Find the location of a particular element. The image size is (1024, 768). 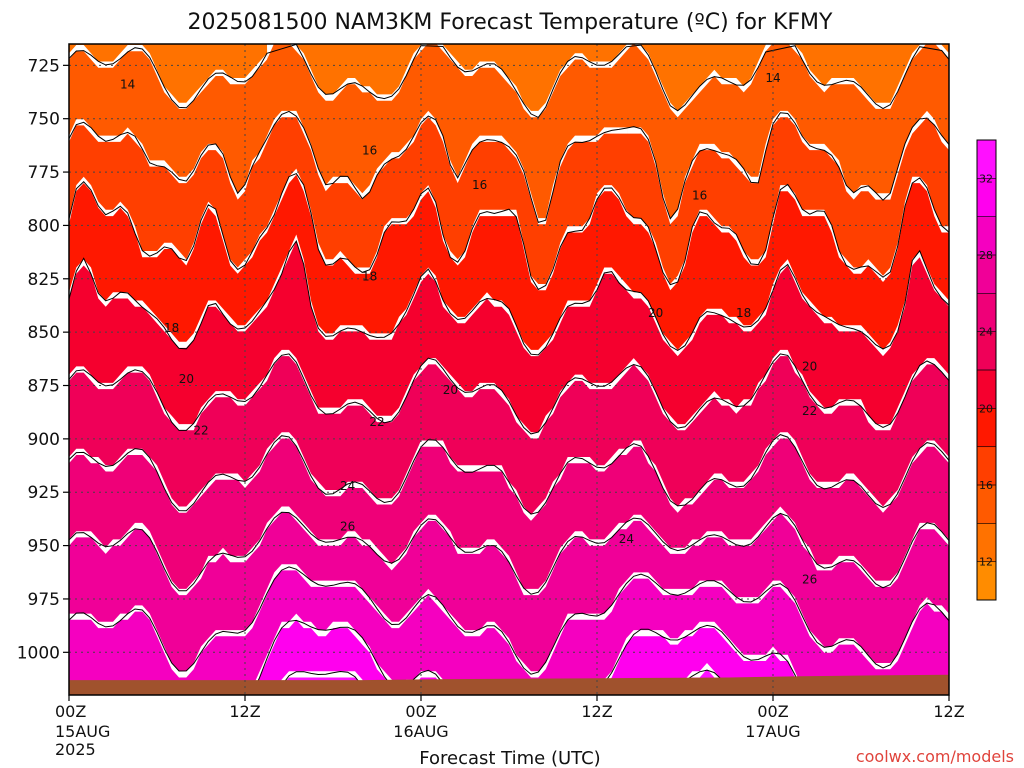

colorbar-tick-label: 12 is located at coordinates (986, 562).